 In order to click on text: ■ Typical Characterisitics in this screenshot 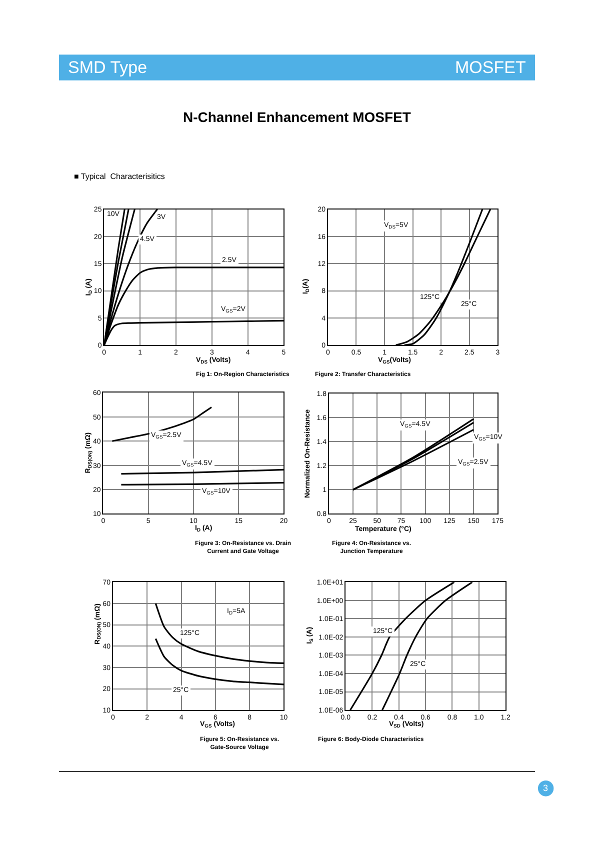, I will do `click(119, 176)`.